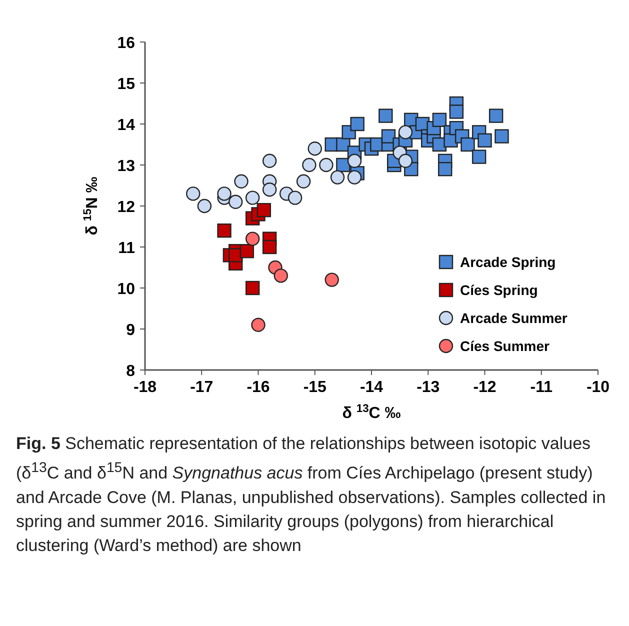  What do you see at coordinates (131, 371) in the screenshot?
I see `y-tick-label: 8` at bounding box center [131, 371].